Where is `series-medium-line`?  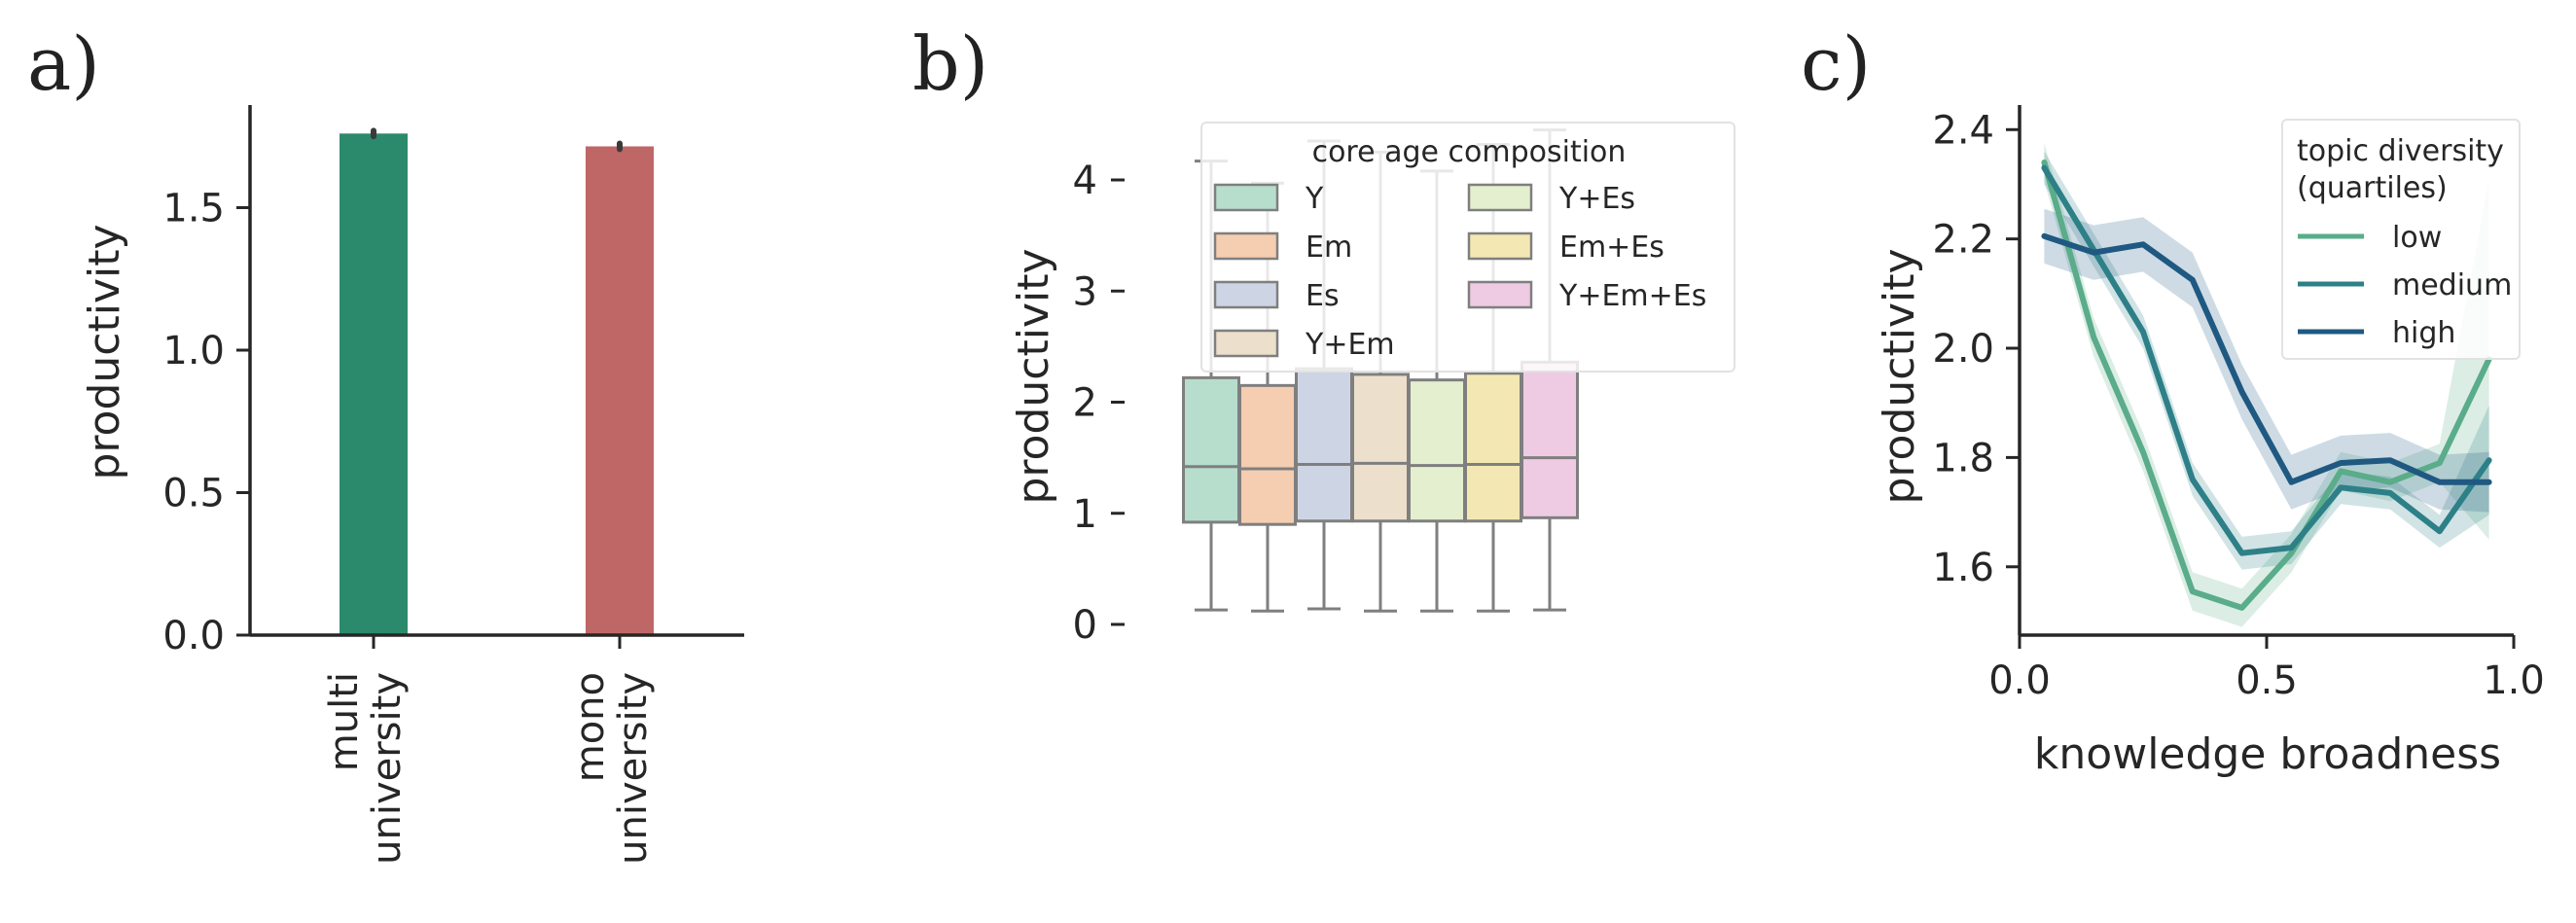 series-medium-line is located at coordinates (2266, 360).